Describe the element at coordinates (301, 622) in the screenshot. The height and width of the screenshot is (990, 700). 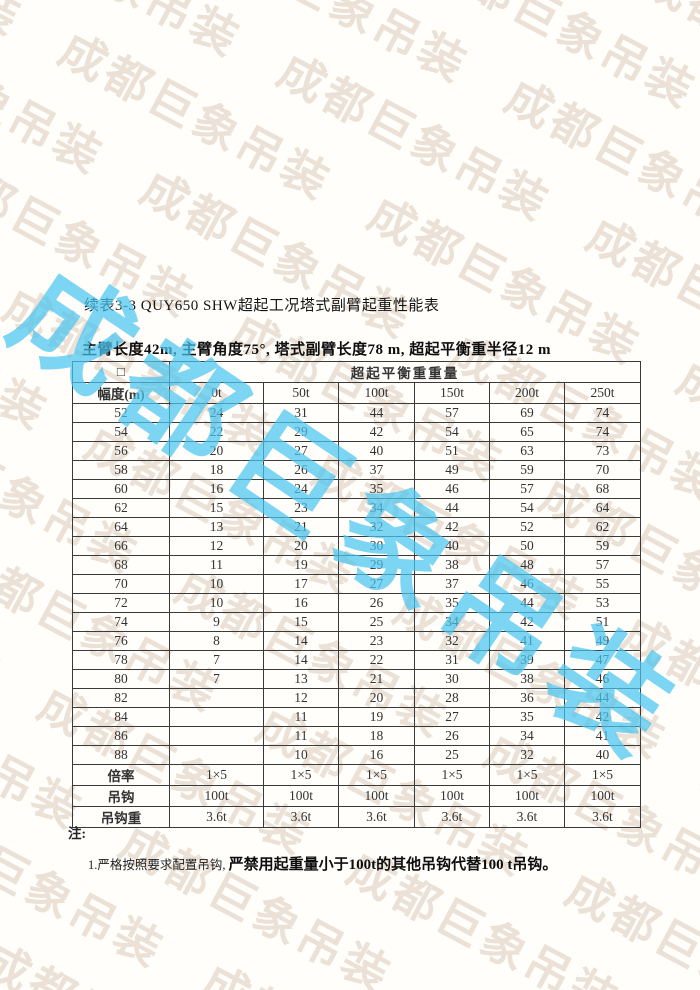
I see `capacity-cell: 15` at that location.